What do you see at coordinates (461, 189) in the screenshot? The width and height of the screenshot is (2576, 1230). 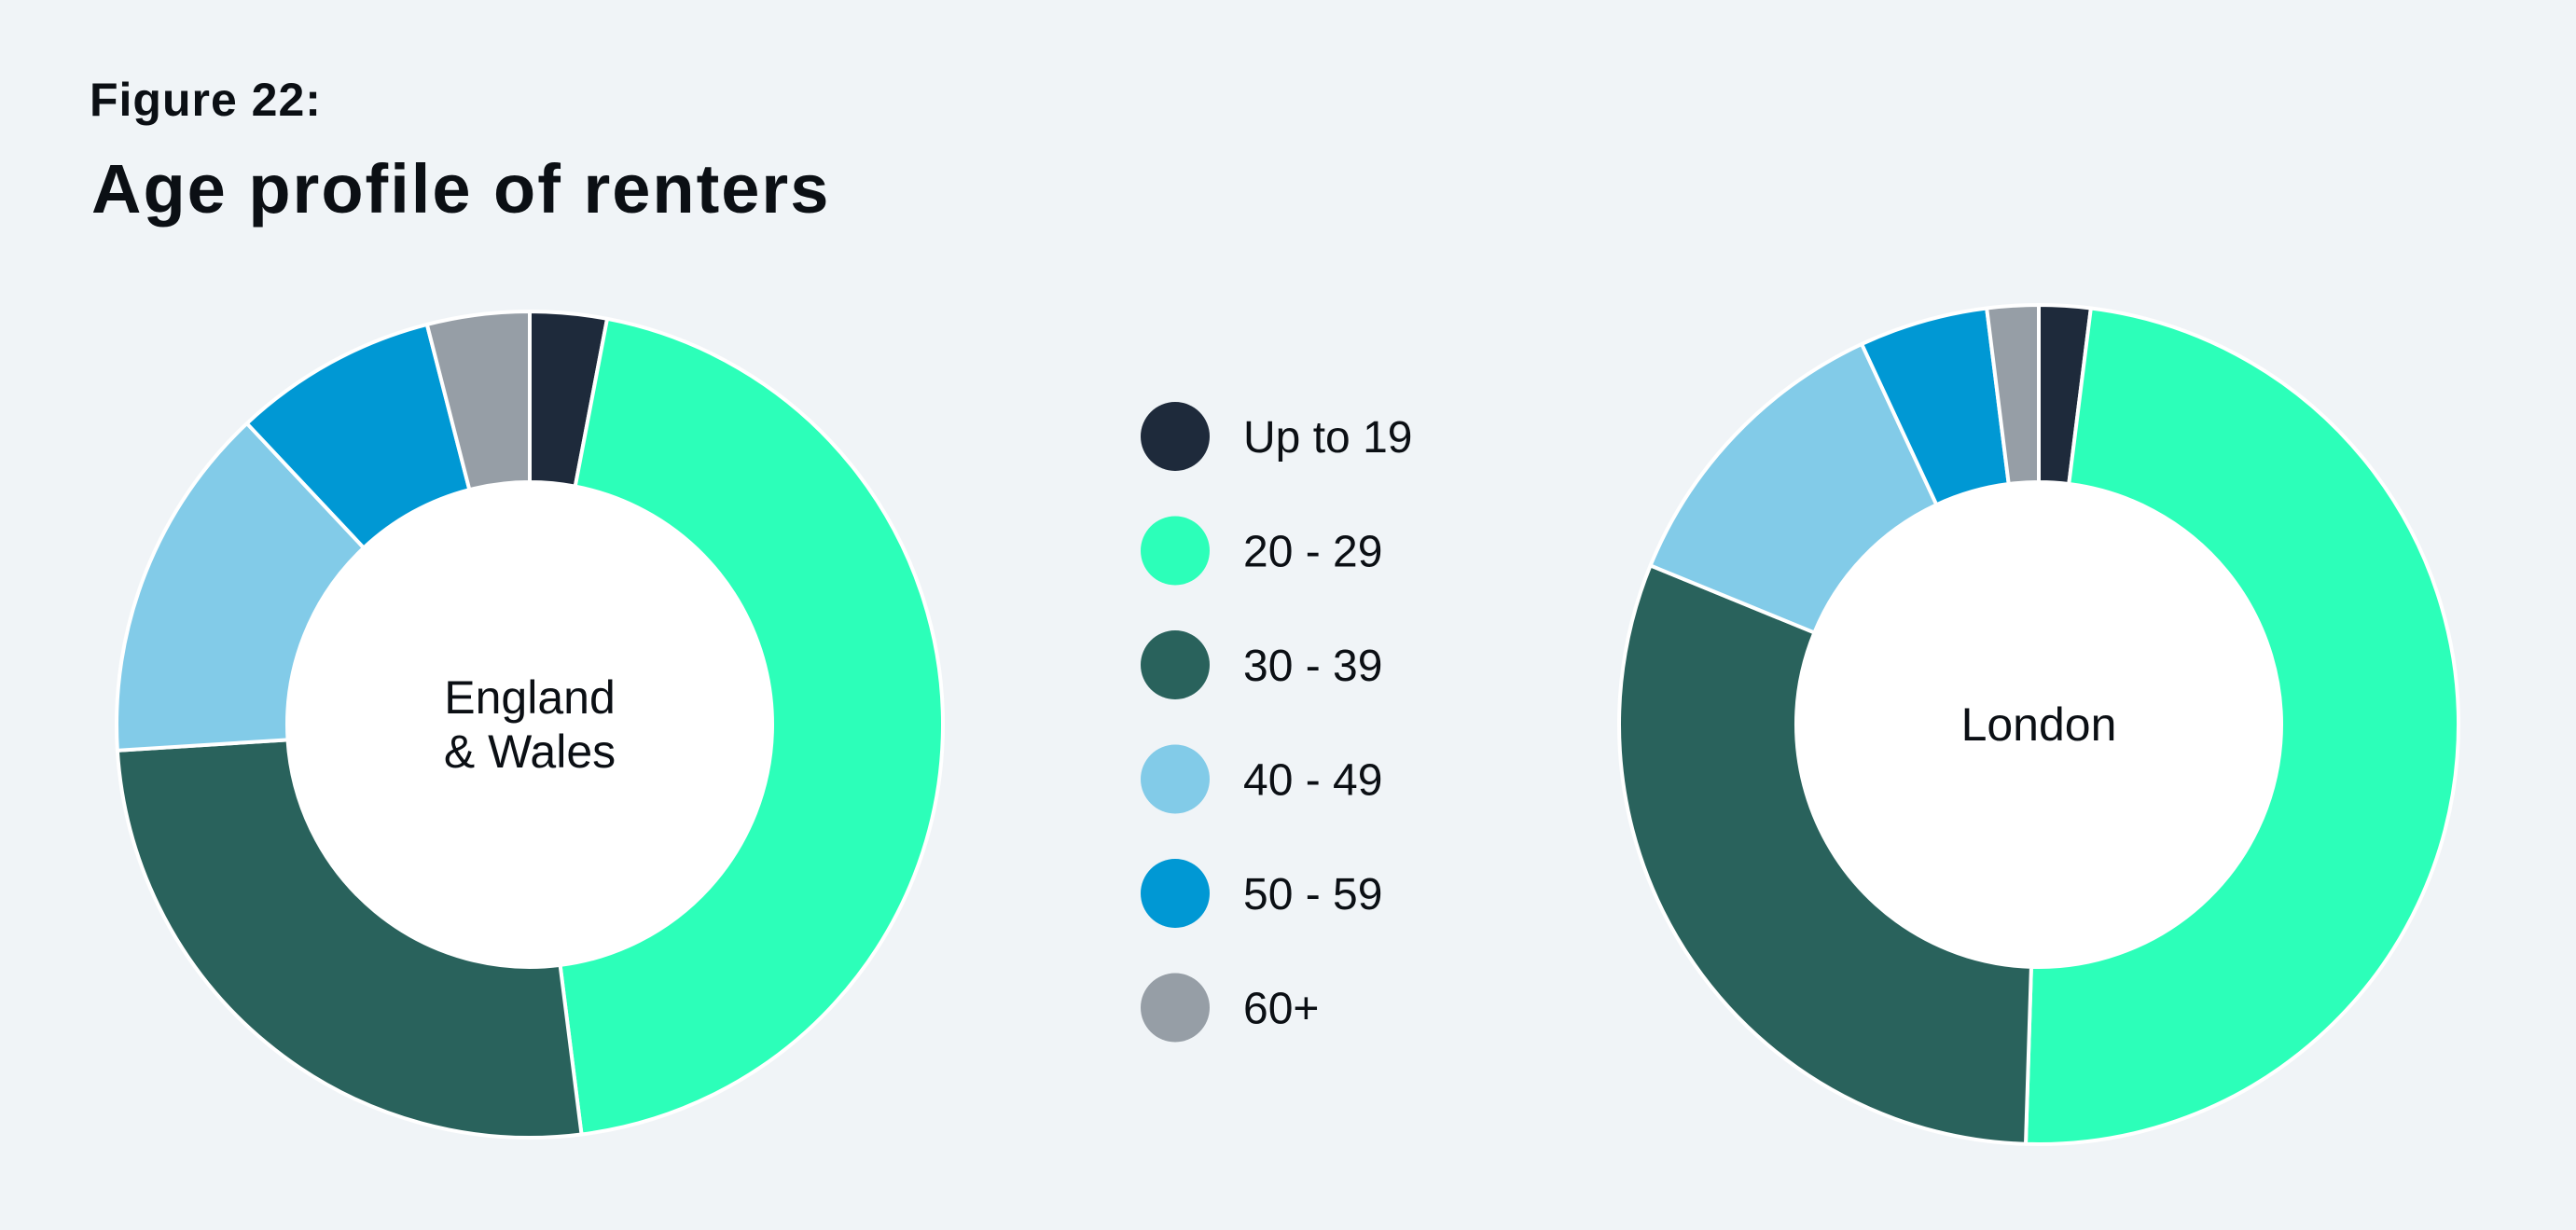 I see `chart-title: Age profile of renters` at bounding box center [461, 189].